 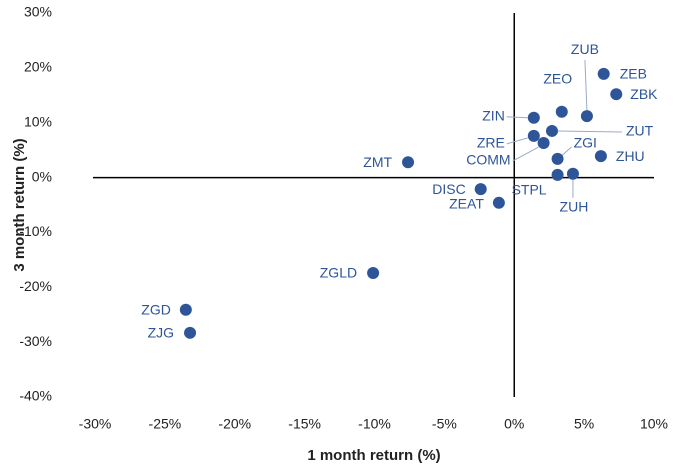 What do you see at coordinates (585, 143) in the screenshot?
I see `point-label: ZGI` at bounding box center [585, 143].